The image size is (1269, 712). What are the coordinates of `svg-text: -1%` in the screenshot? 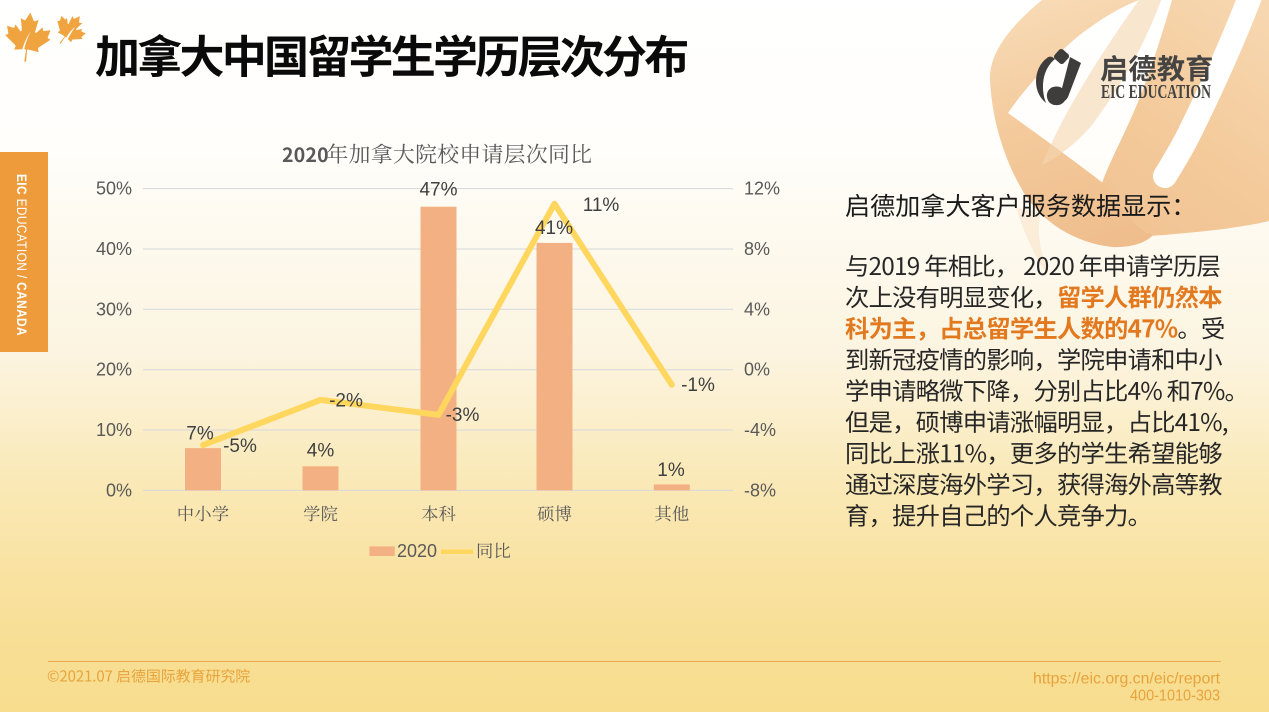 It's located at (698, 385).